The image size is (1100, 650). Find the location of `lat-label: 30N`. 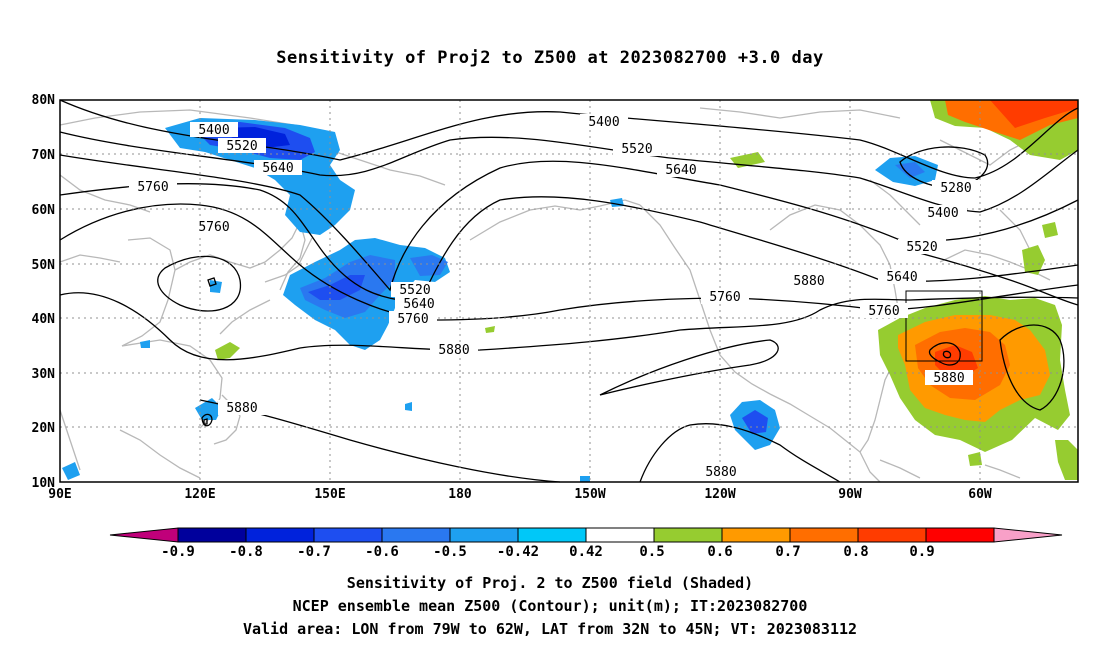

lat-label: 30N is located at coordinates (44, 374).